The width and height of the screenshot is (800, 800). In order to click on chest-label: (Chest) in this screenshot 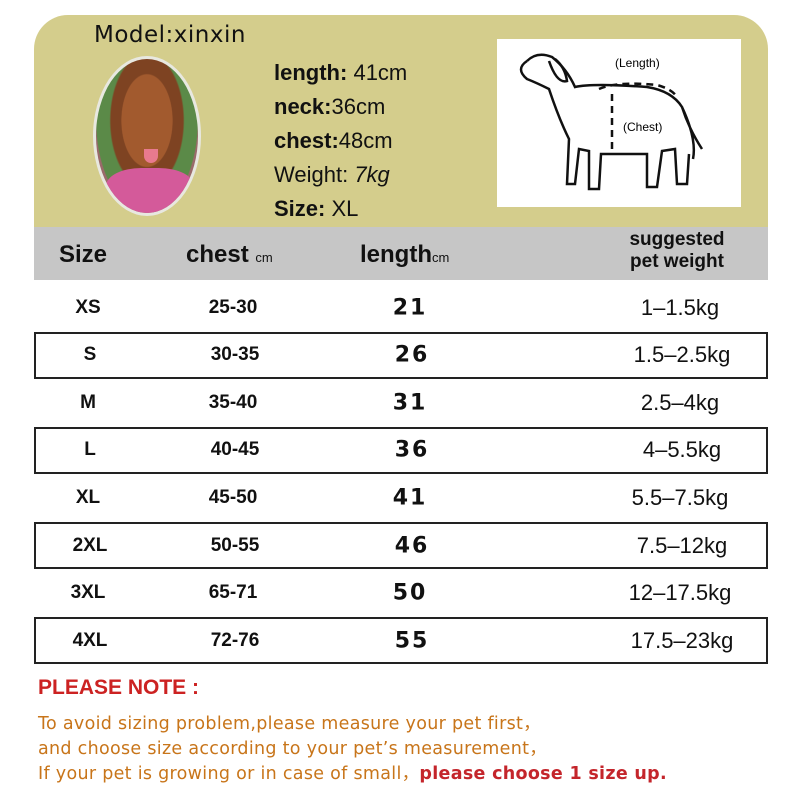, I will do `click(642, 127)`.